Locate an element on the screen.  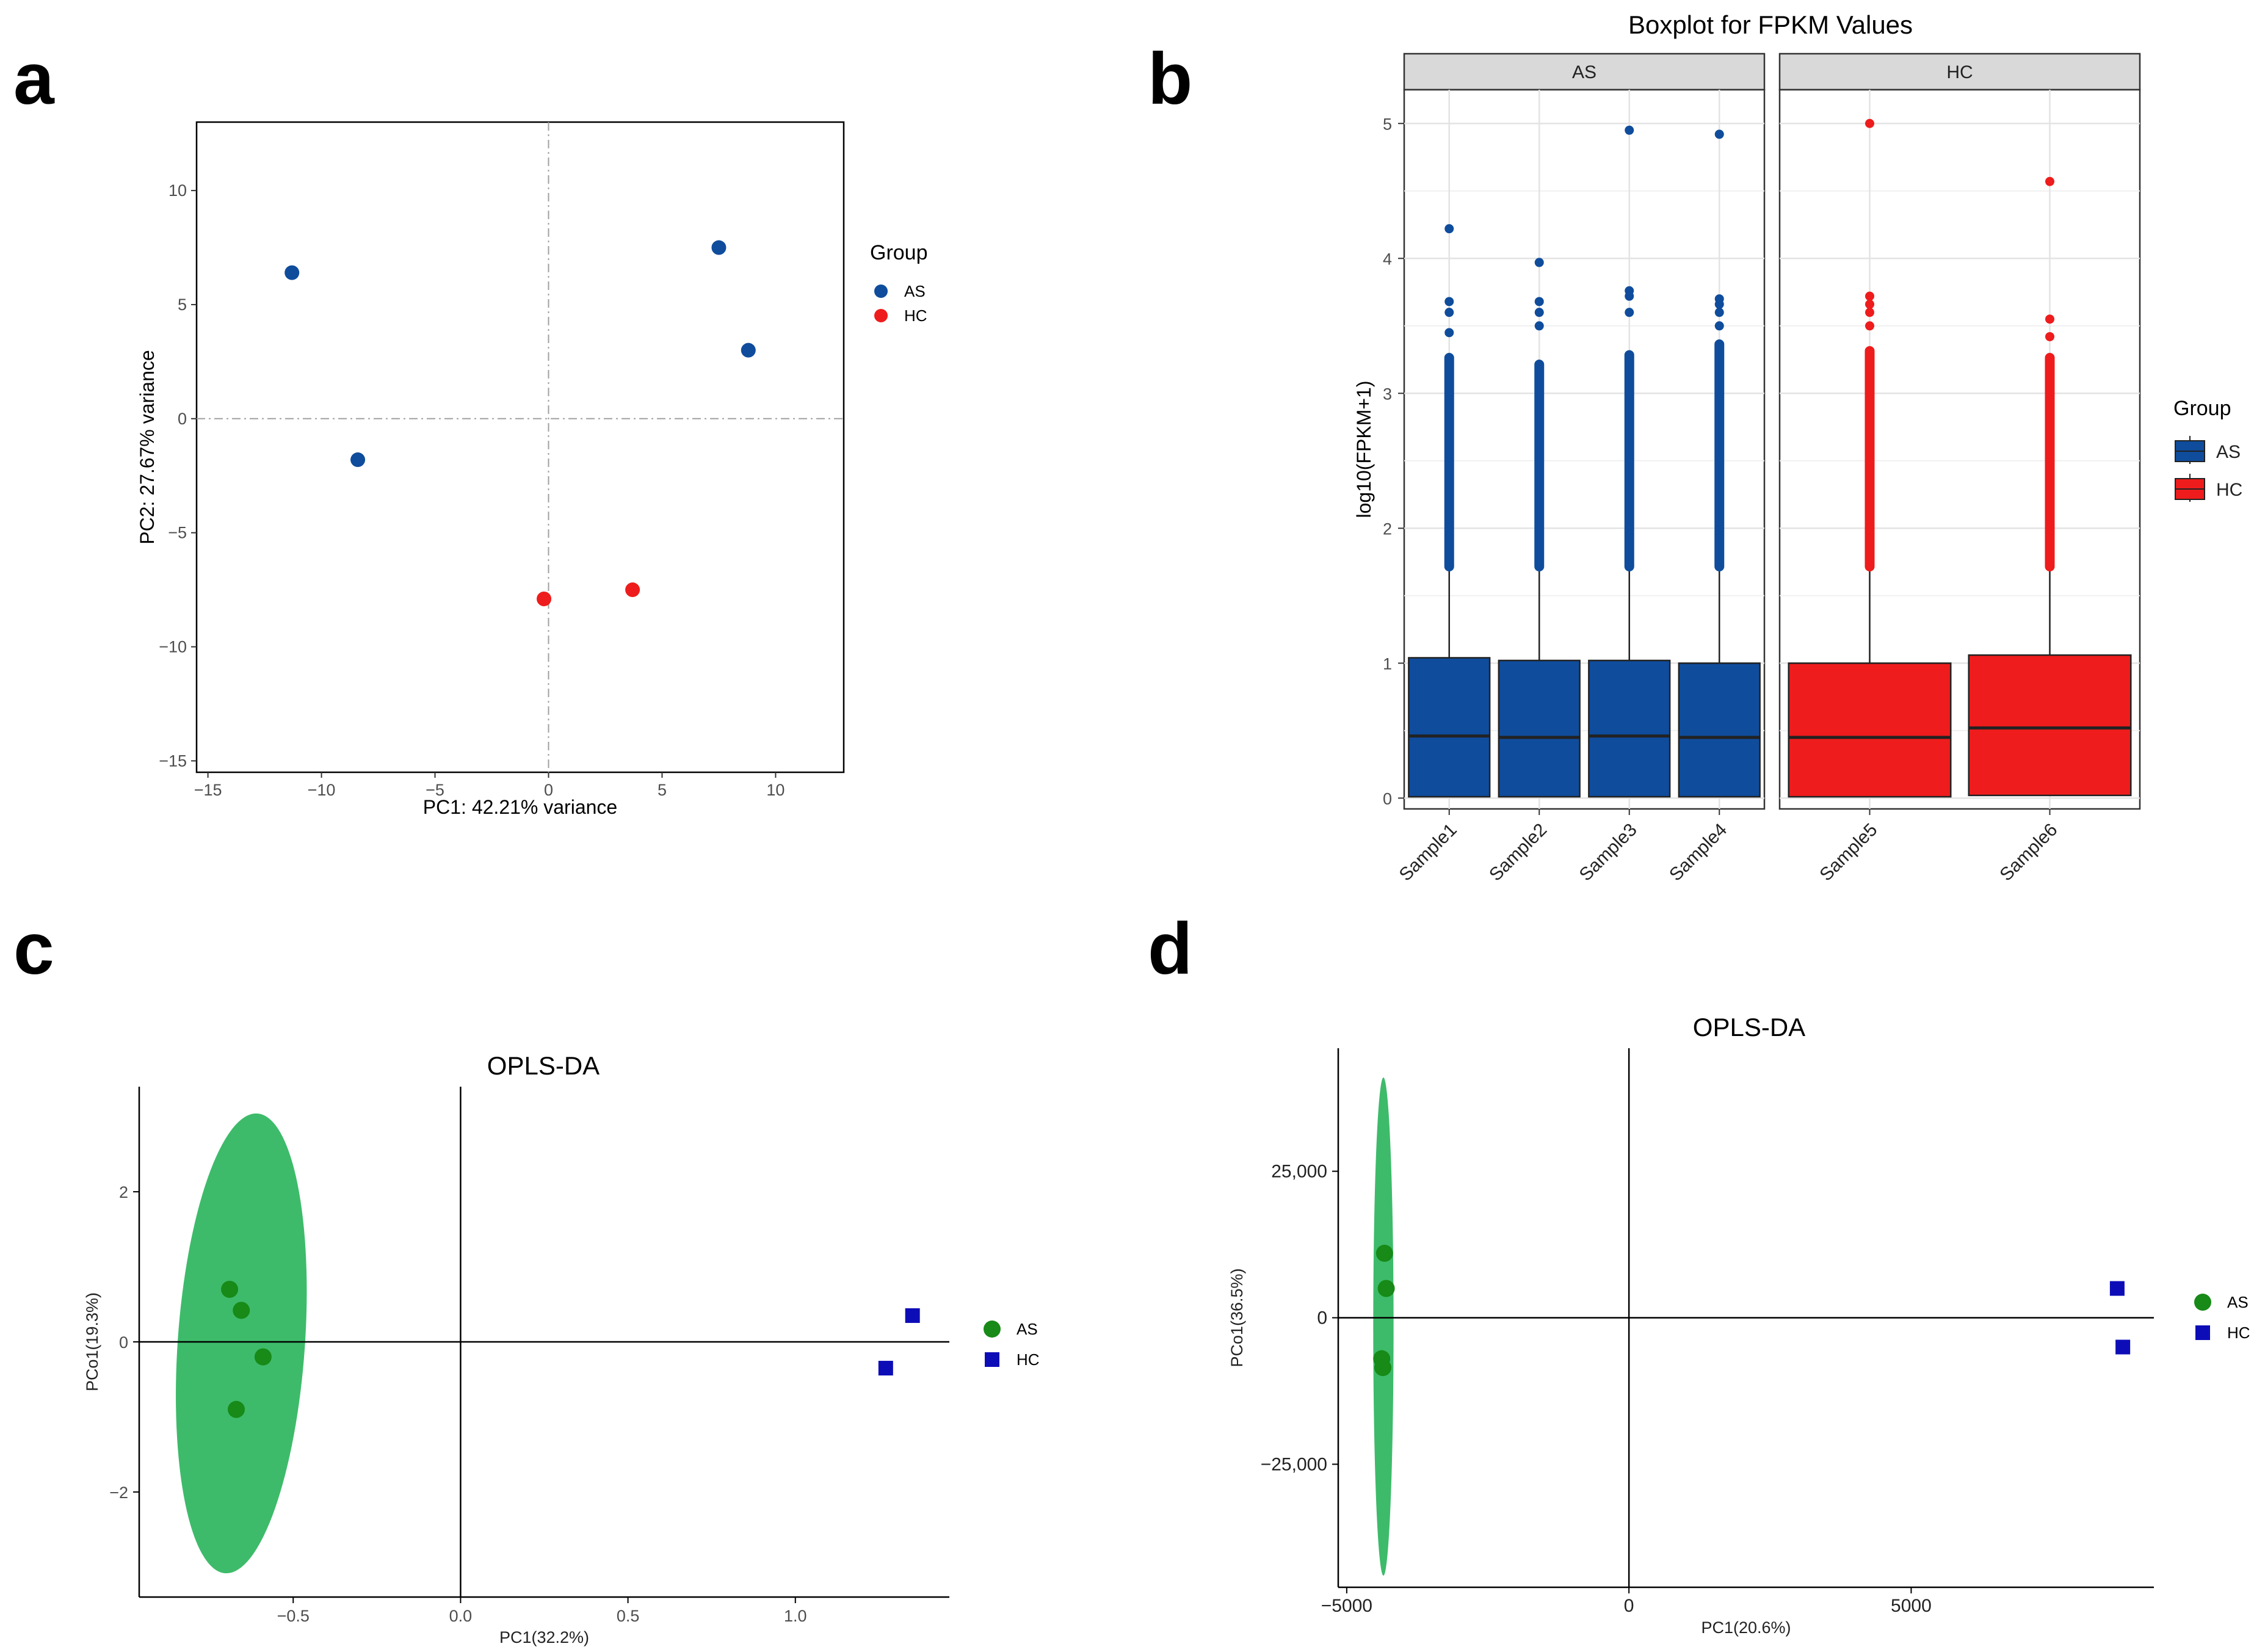
y-tick-label: −10 is located at coordinates (173, 647).